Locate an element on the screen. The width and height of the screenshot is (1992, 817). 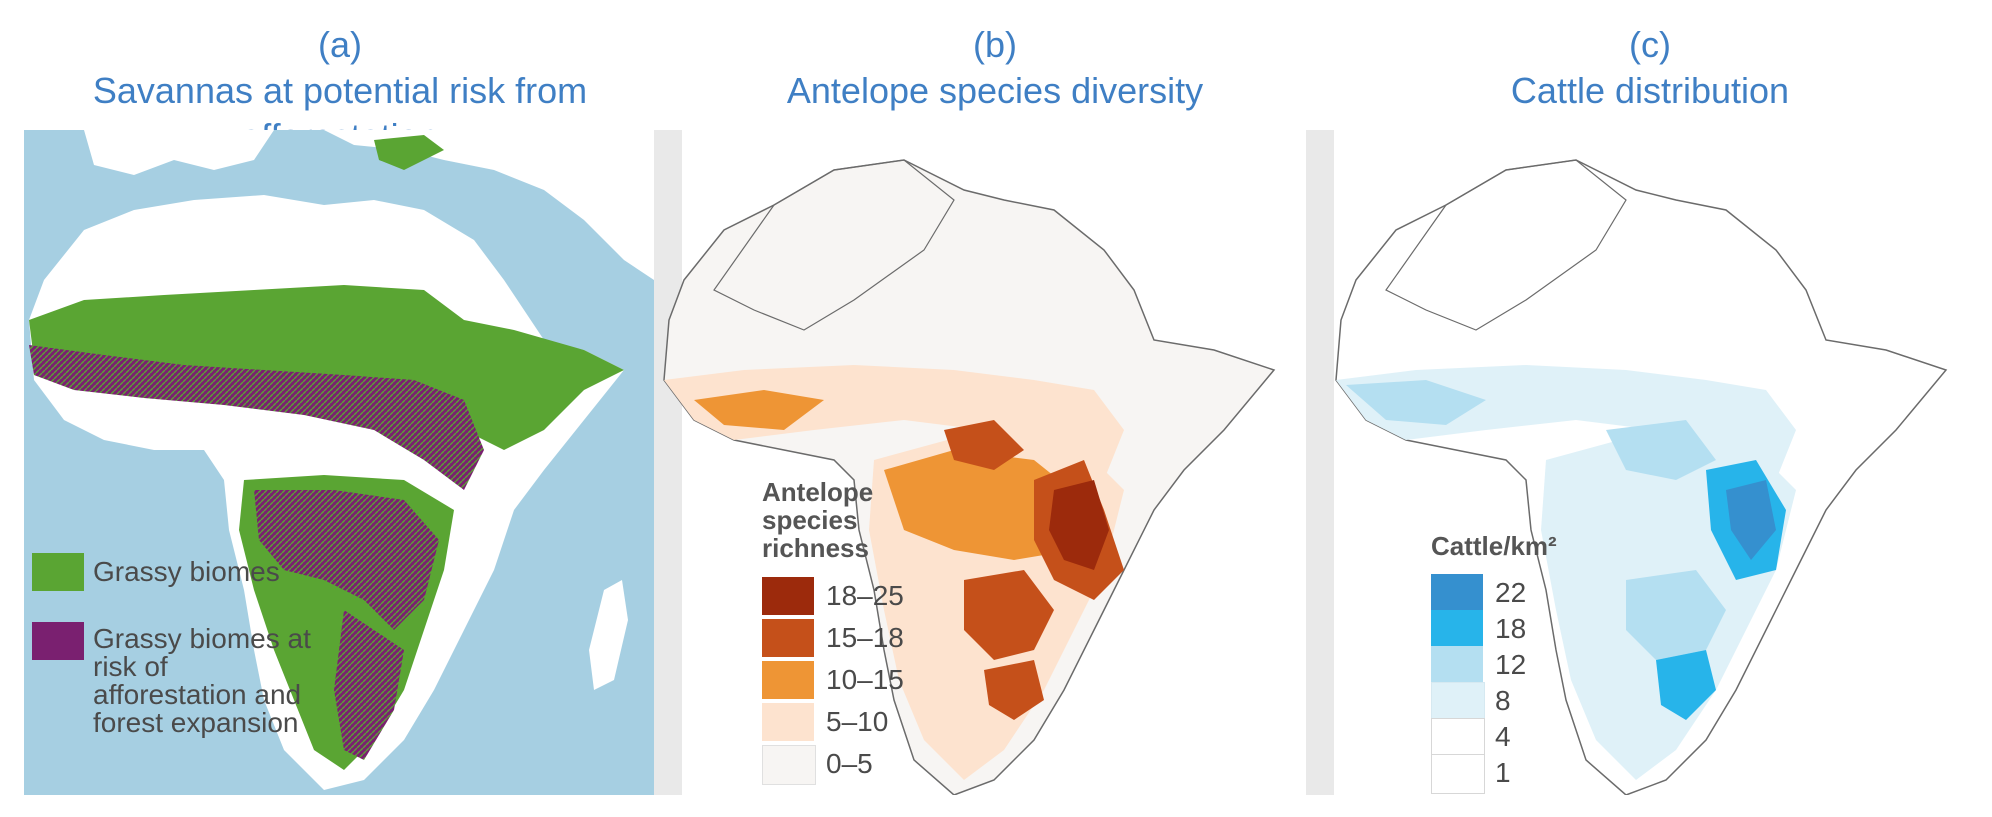
middle-east-grassy is located at coordinates (409, 152).